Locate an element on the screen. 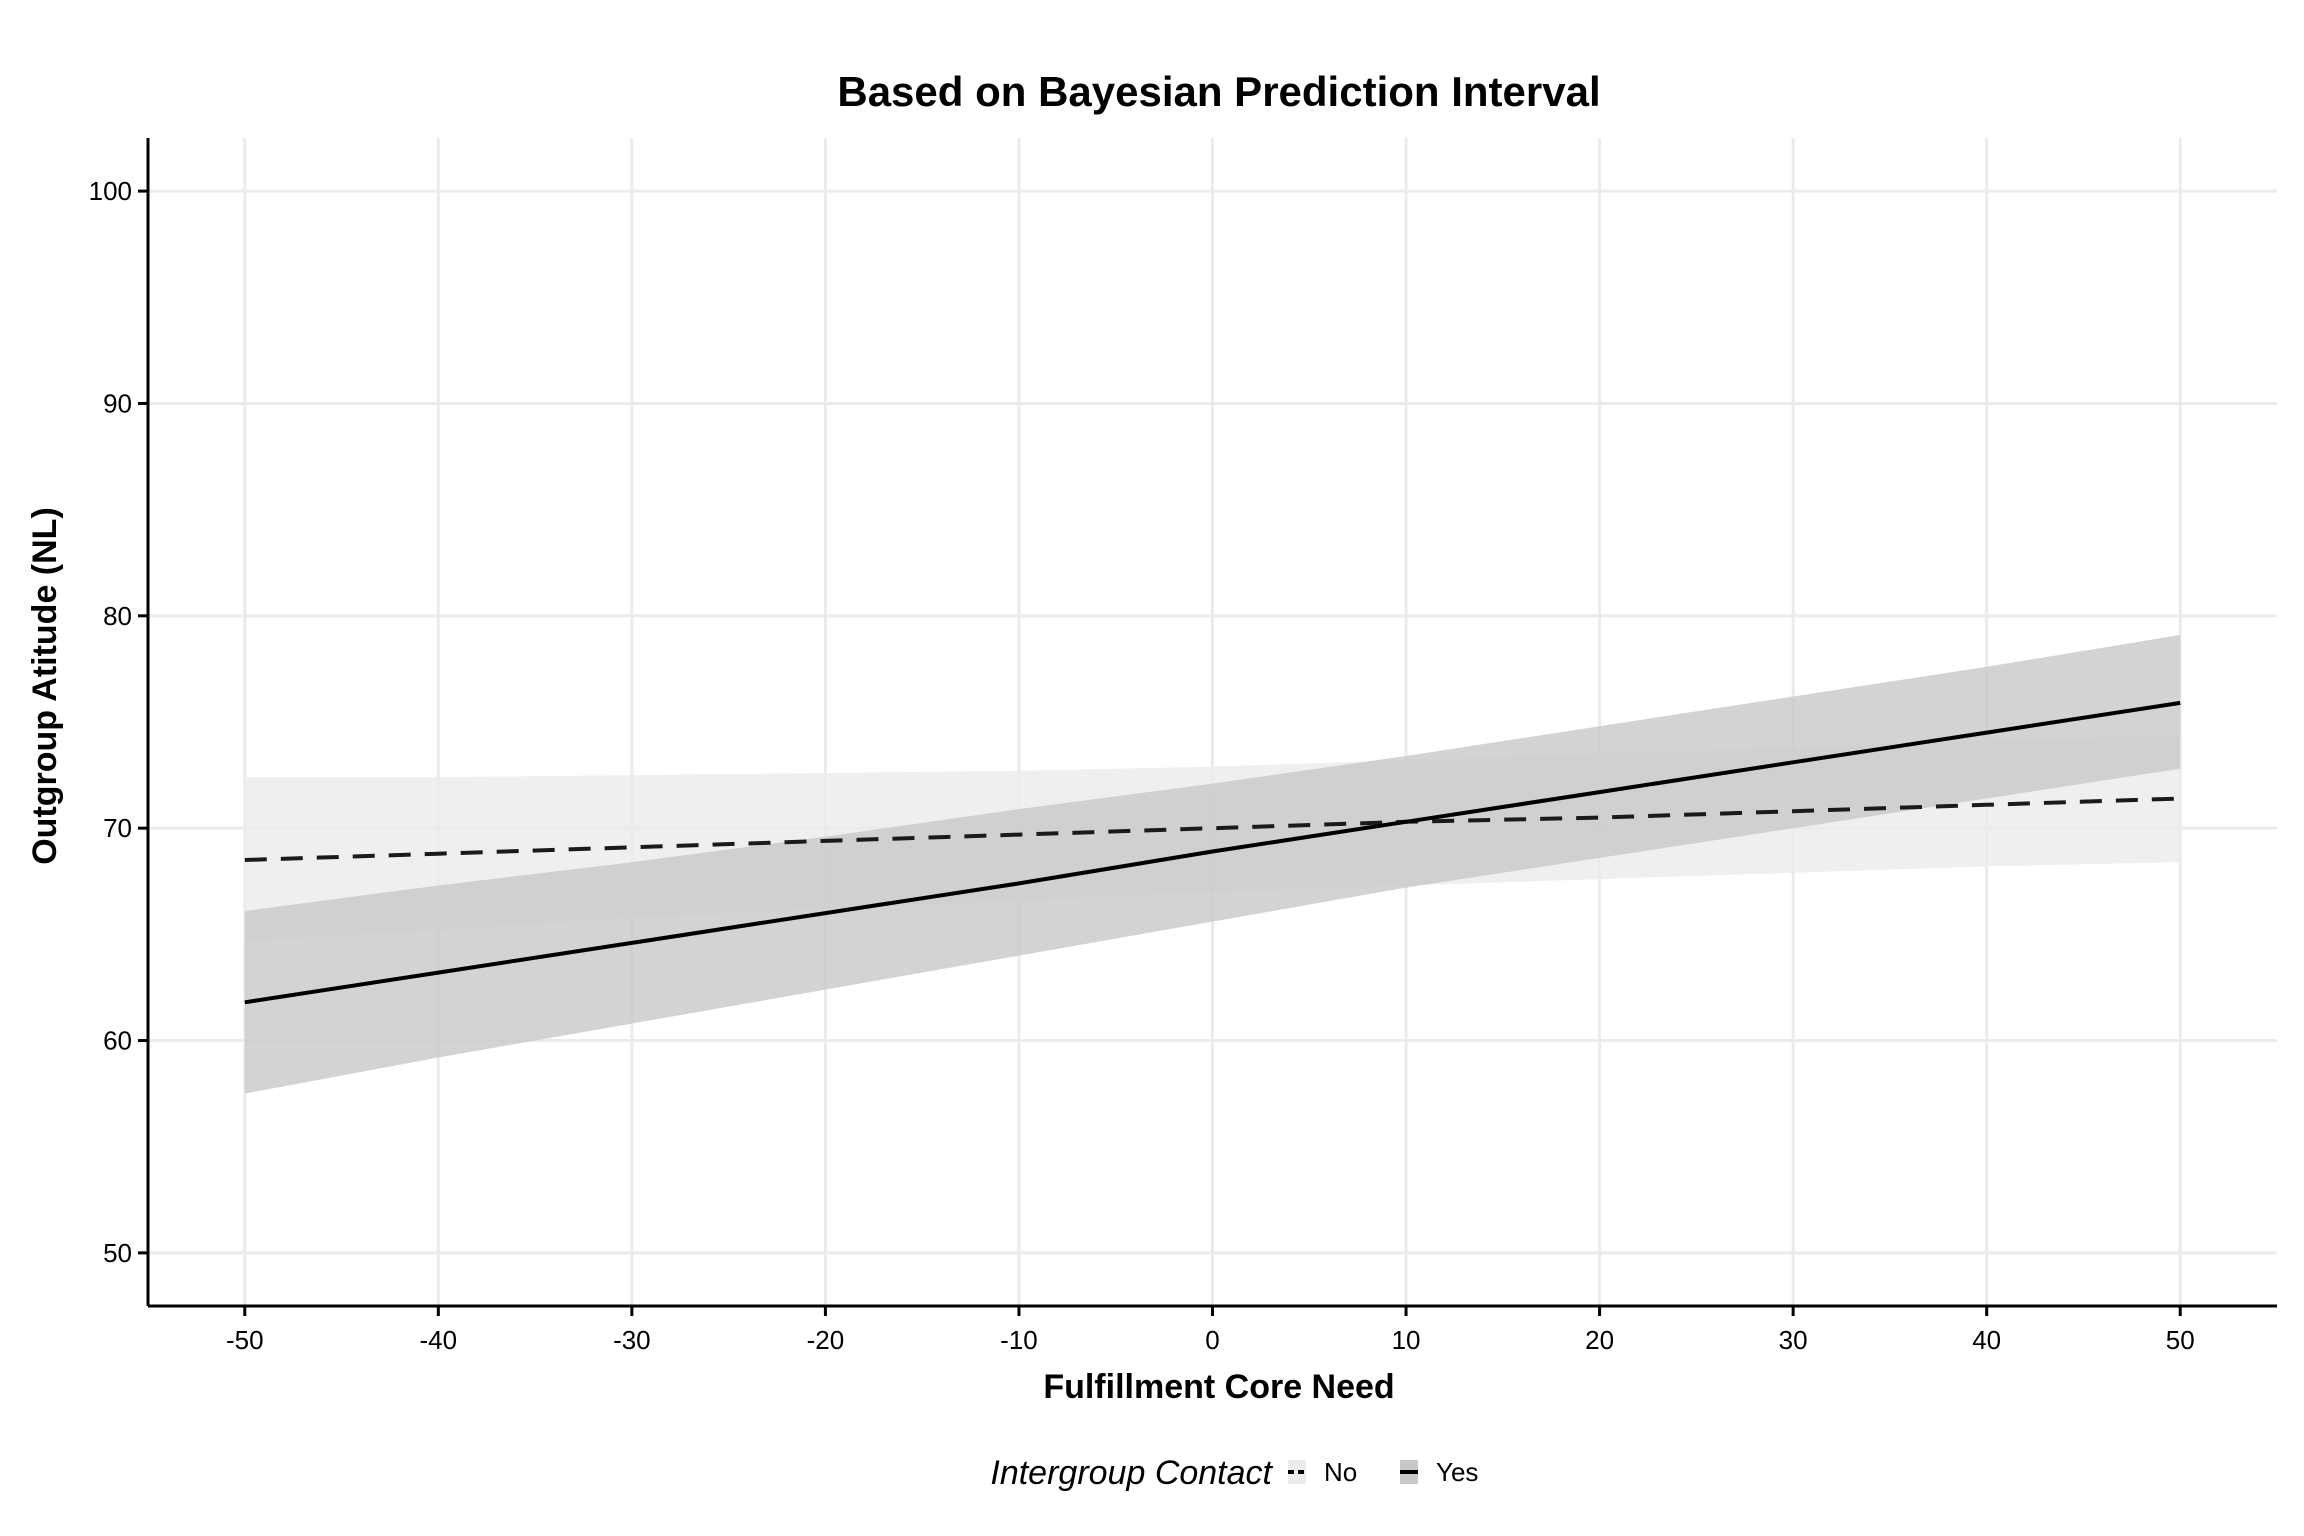  y-tick-label: 100 is located at coordinates (110, 191).